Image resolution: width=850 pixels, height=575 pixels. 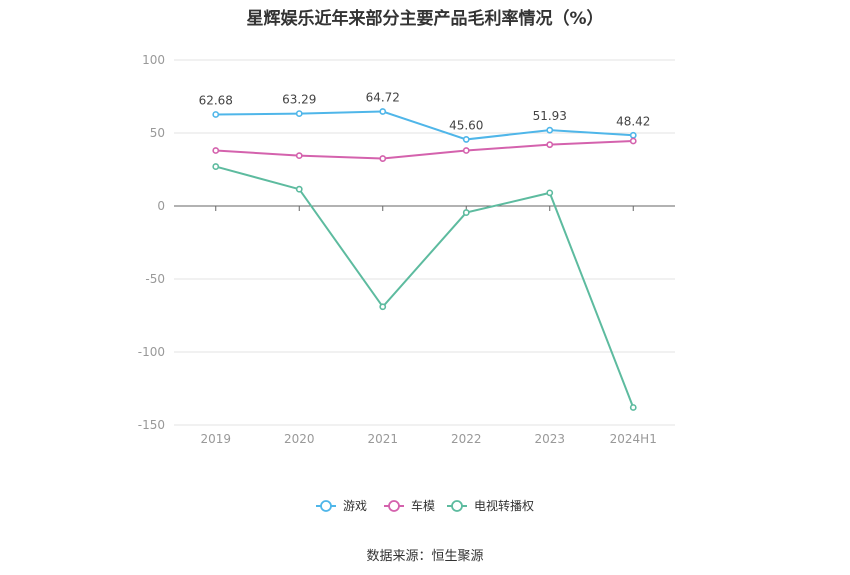 What do you see at coordinates (549, 439) in the screenshot?
I see `x-tick-label: 2023` at bounding box center [549, 439].